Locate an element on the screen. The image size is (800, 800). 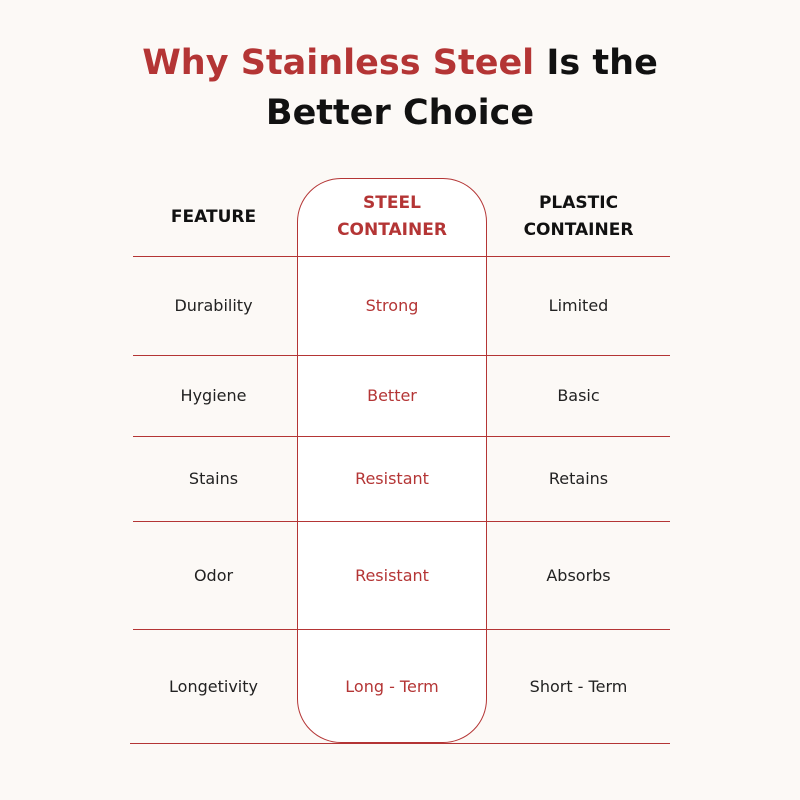
header-cell: STEEL CONTAINER is located at coordinates (392, 217).